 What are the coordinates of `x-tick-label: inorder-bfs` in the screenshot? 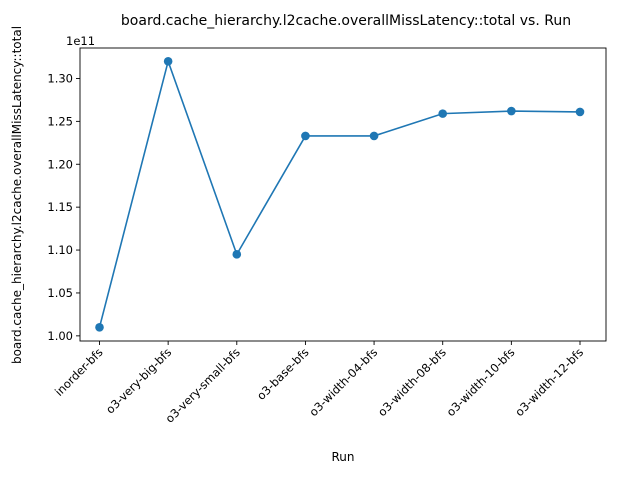 It's located at (79, 372).